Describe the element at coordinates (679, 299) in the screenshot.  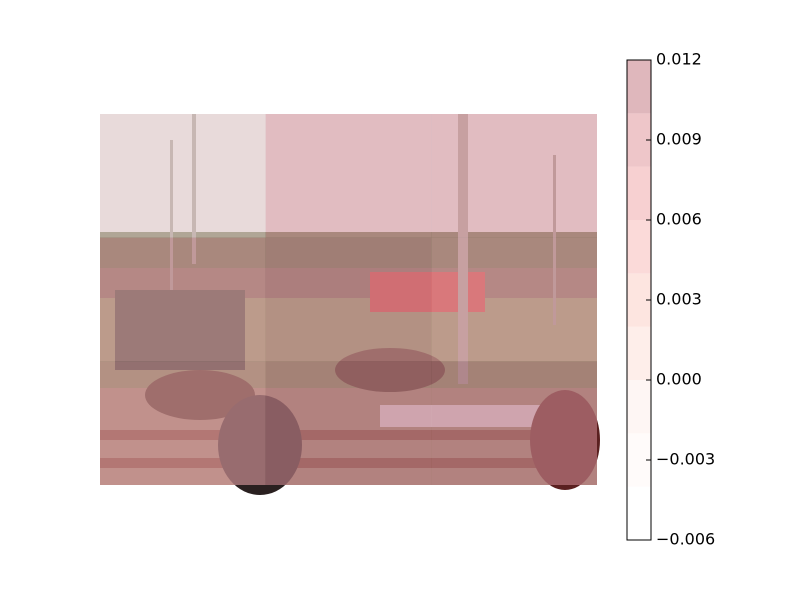
I see `colorbar-tick-label: 0.003` at that location.